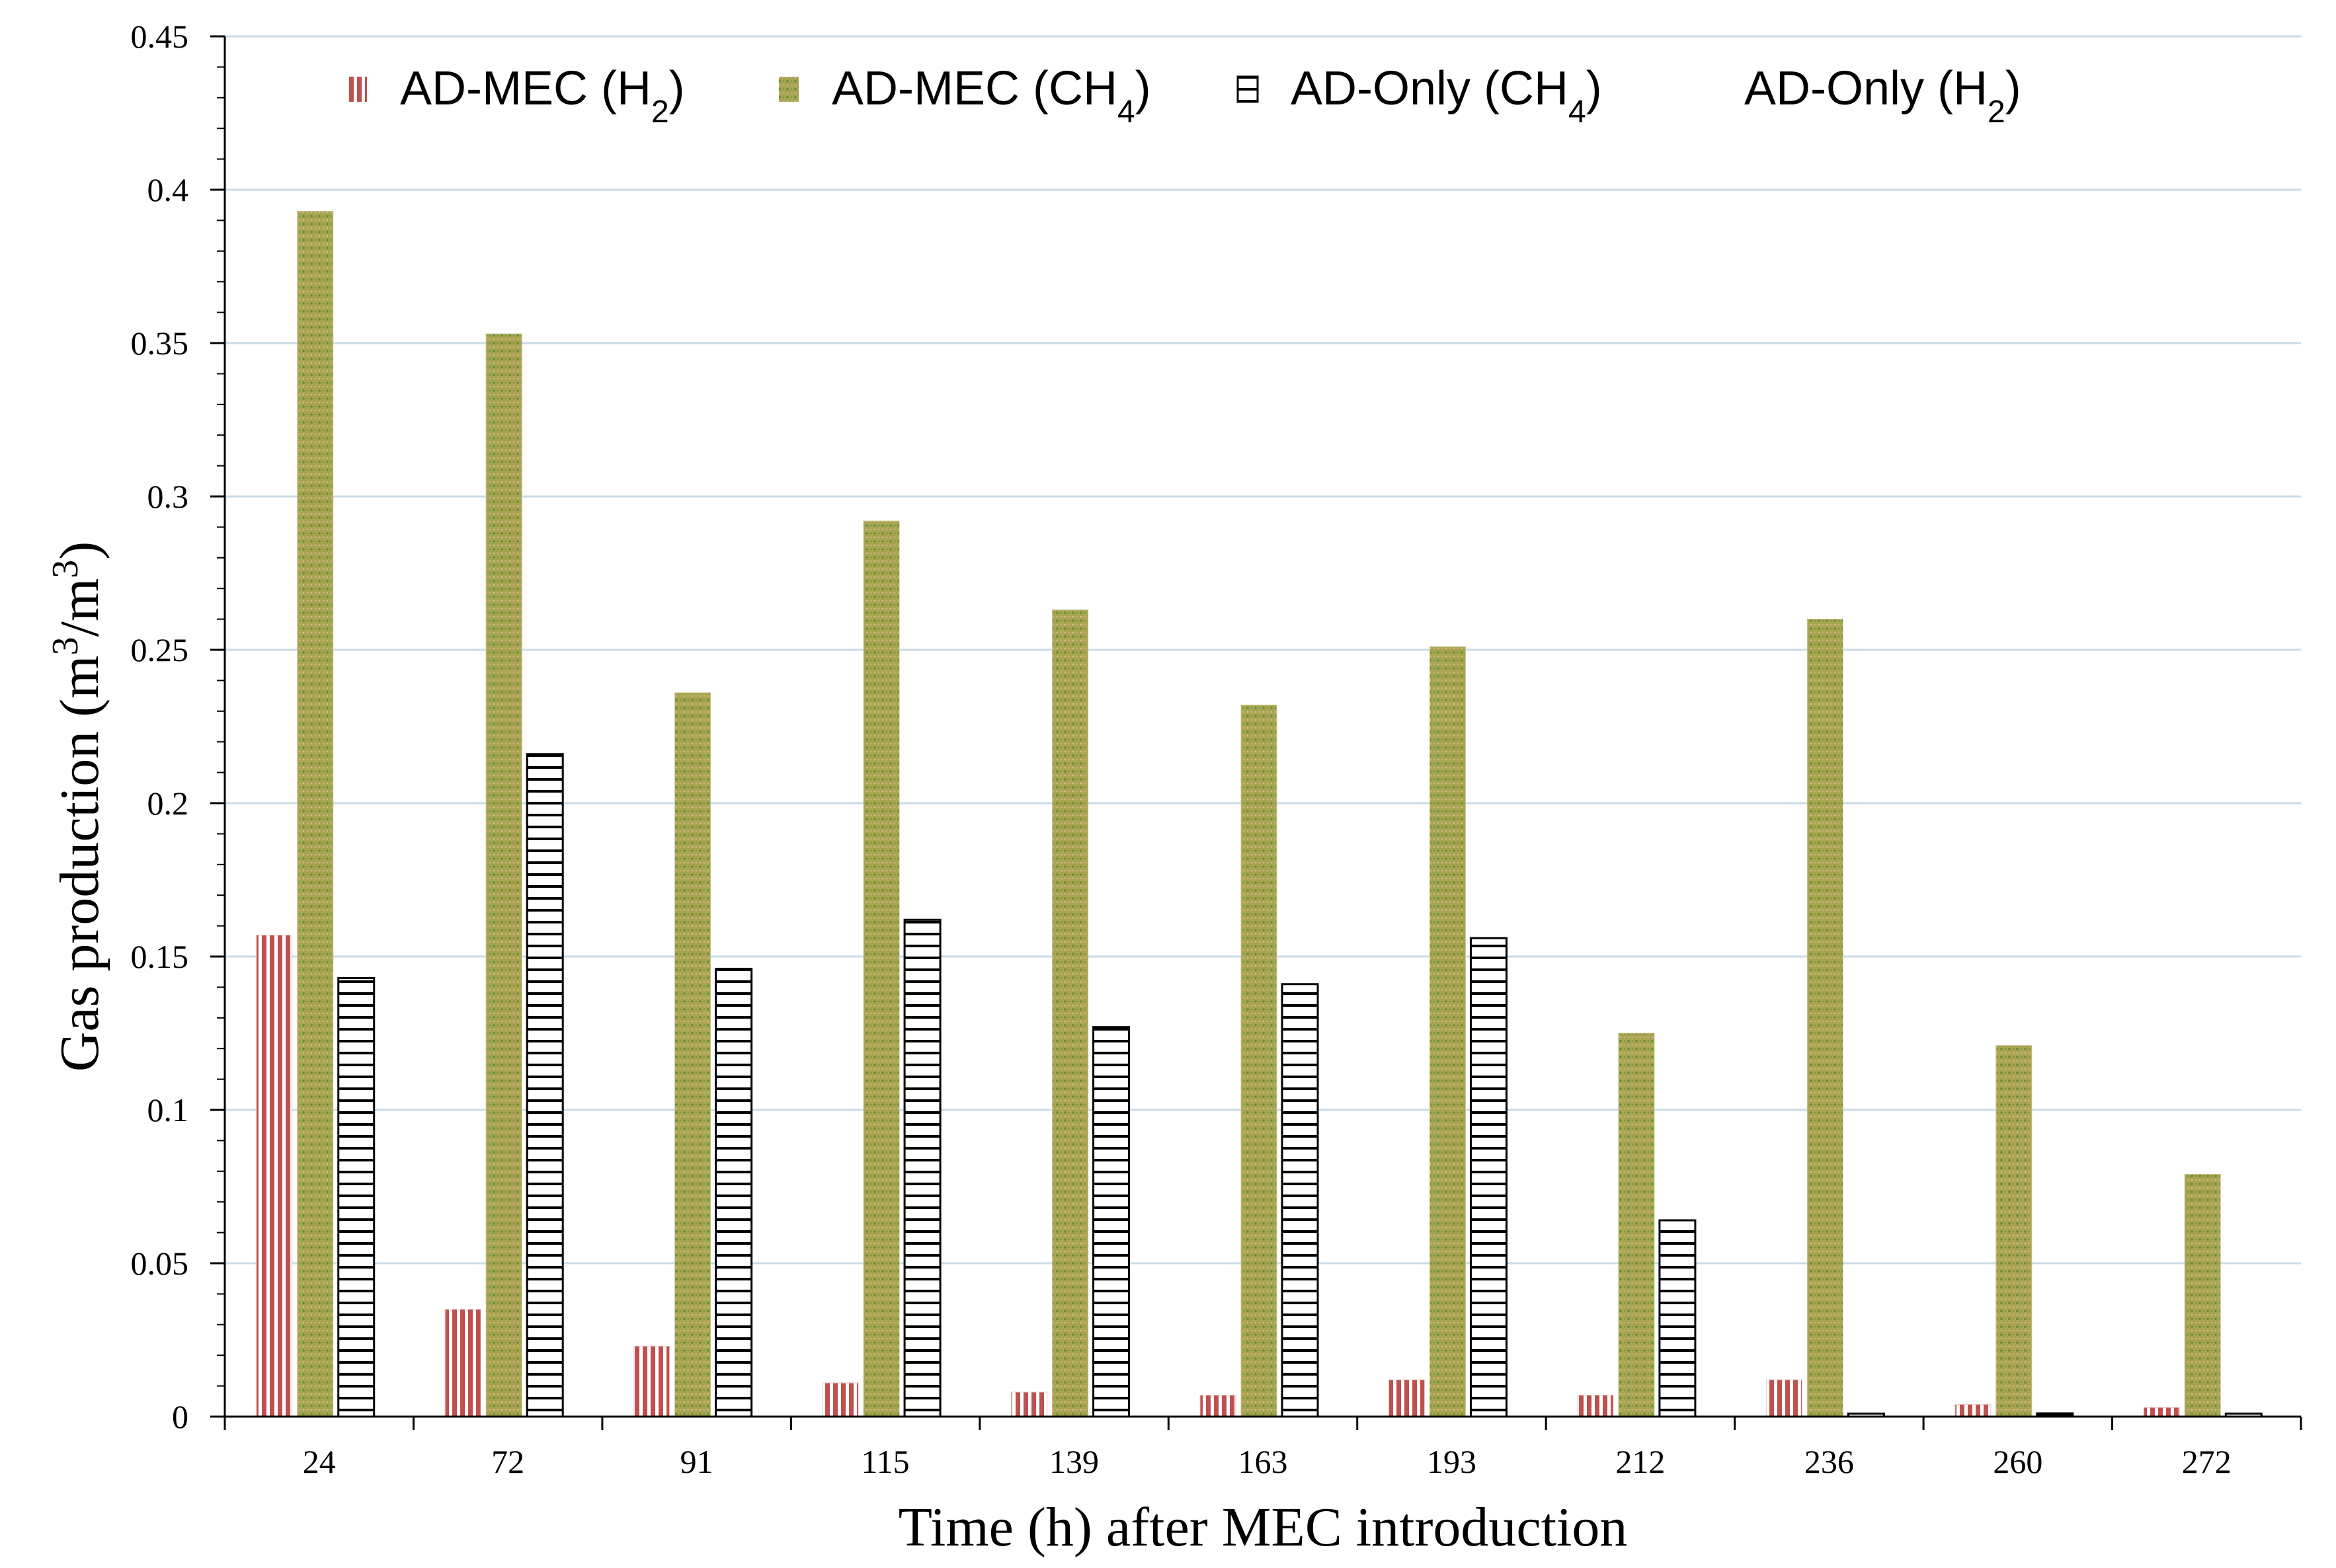  Describe the element at coordinates (886, 1461) in the screenshot. I see `x-tick-label: 115` at that location.